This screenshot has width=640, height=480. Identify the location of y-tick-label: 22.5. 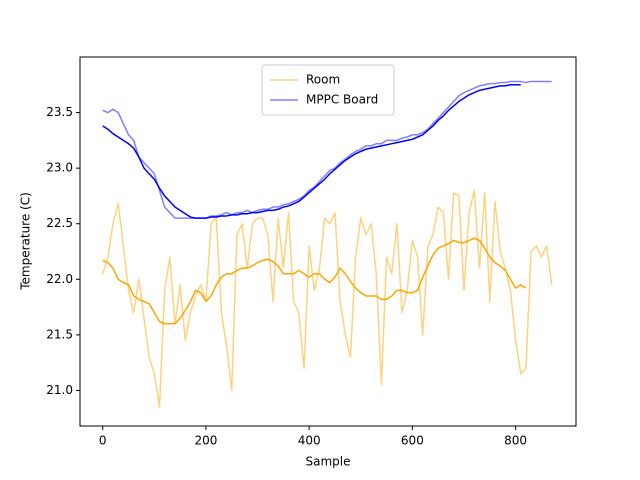
(59, 223).